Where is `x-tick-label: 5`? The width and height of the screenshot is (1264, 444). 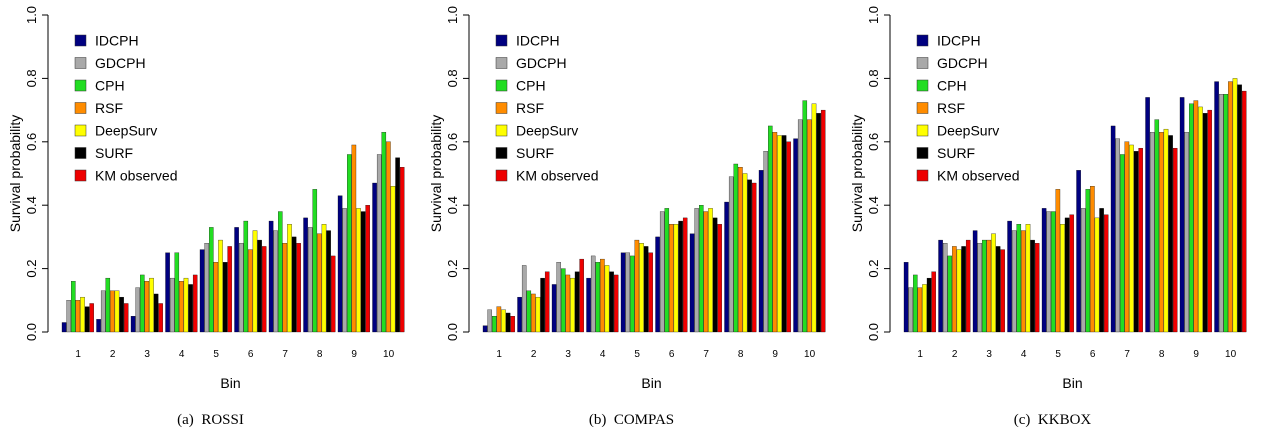
x-tick-label: 5 is located at coordinates (216, 354).